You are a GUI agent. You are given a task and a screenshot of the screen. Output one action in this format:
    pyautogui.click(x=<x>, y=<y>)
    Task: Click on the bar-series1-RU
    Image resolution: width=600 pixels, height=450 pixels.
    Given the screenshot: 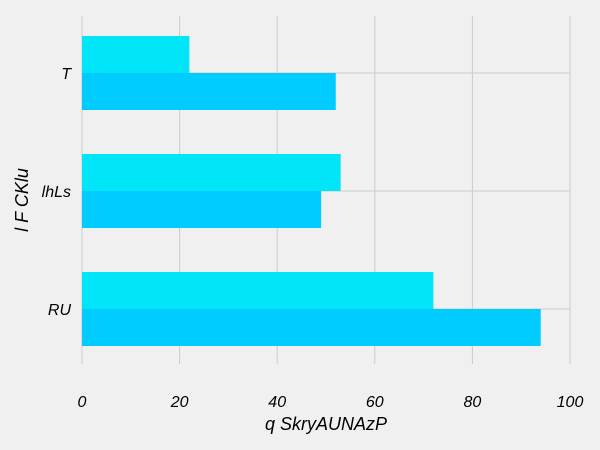 What is the action you would take?
    pyautogui.click(x=258, y=290)
    